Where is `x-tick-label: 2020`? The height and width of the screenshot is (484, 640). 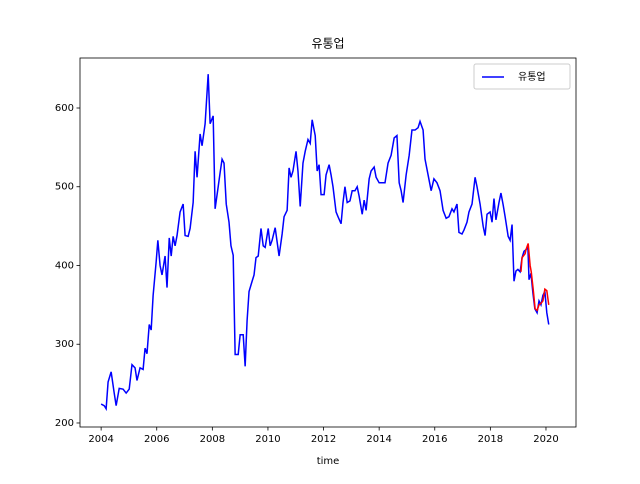
x-tick-label: 2020 is located at coordinates (545, 439).